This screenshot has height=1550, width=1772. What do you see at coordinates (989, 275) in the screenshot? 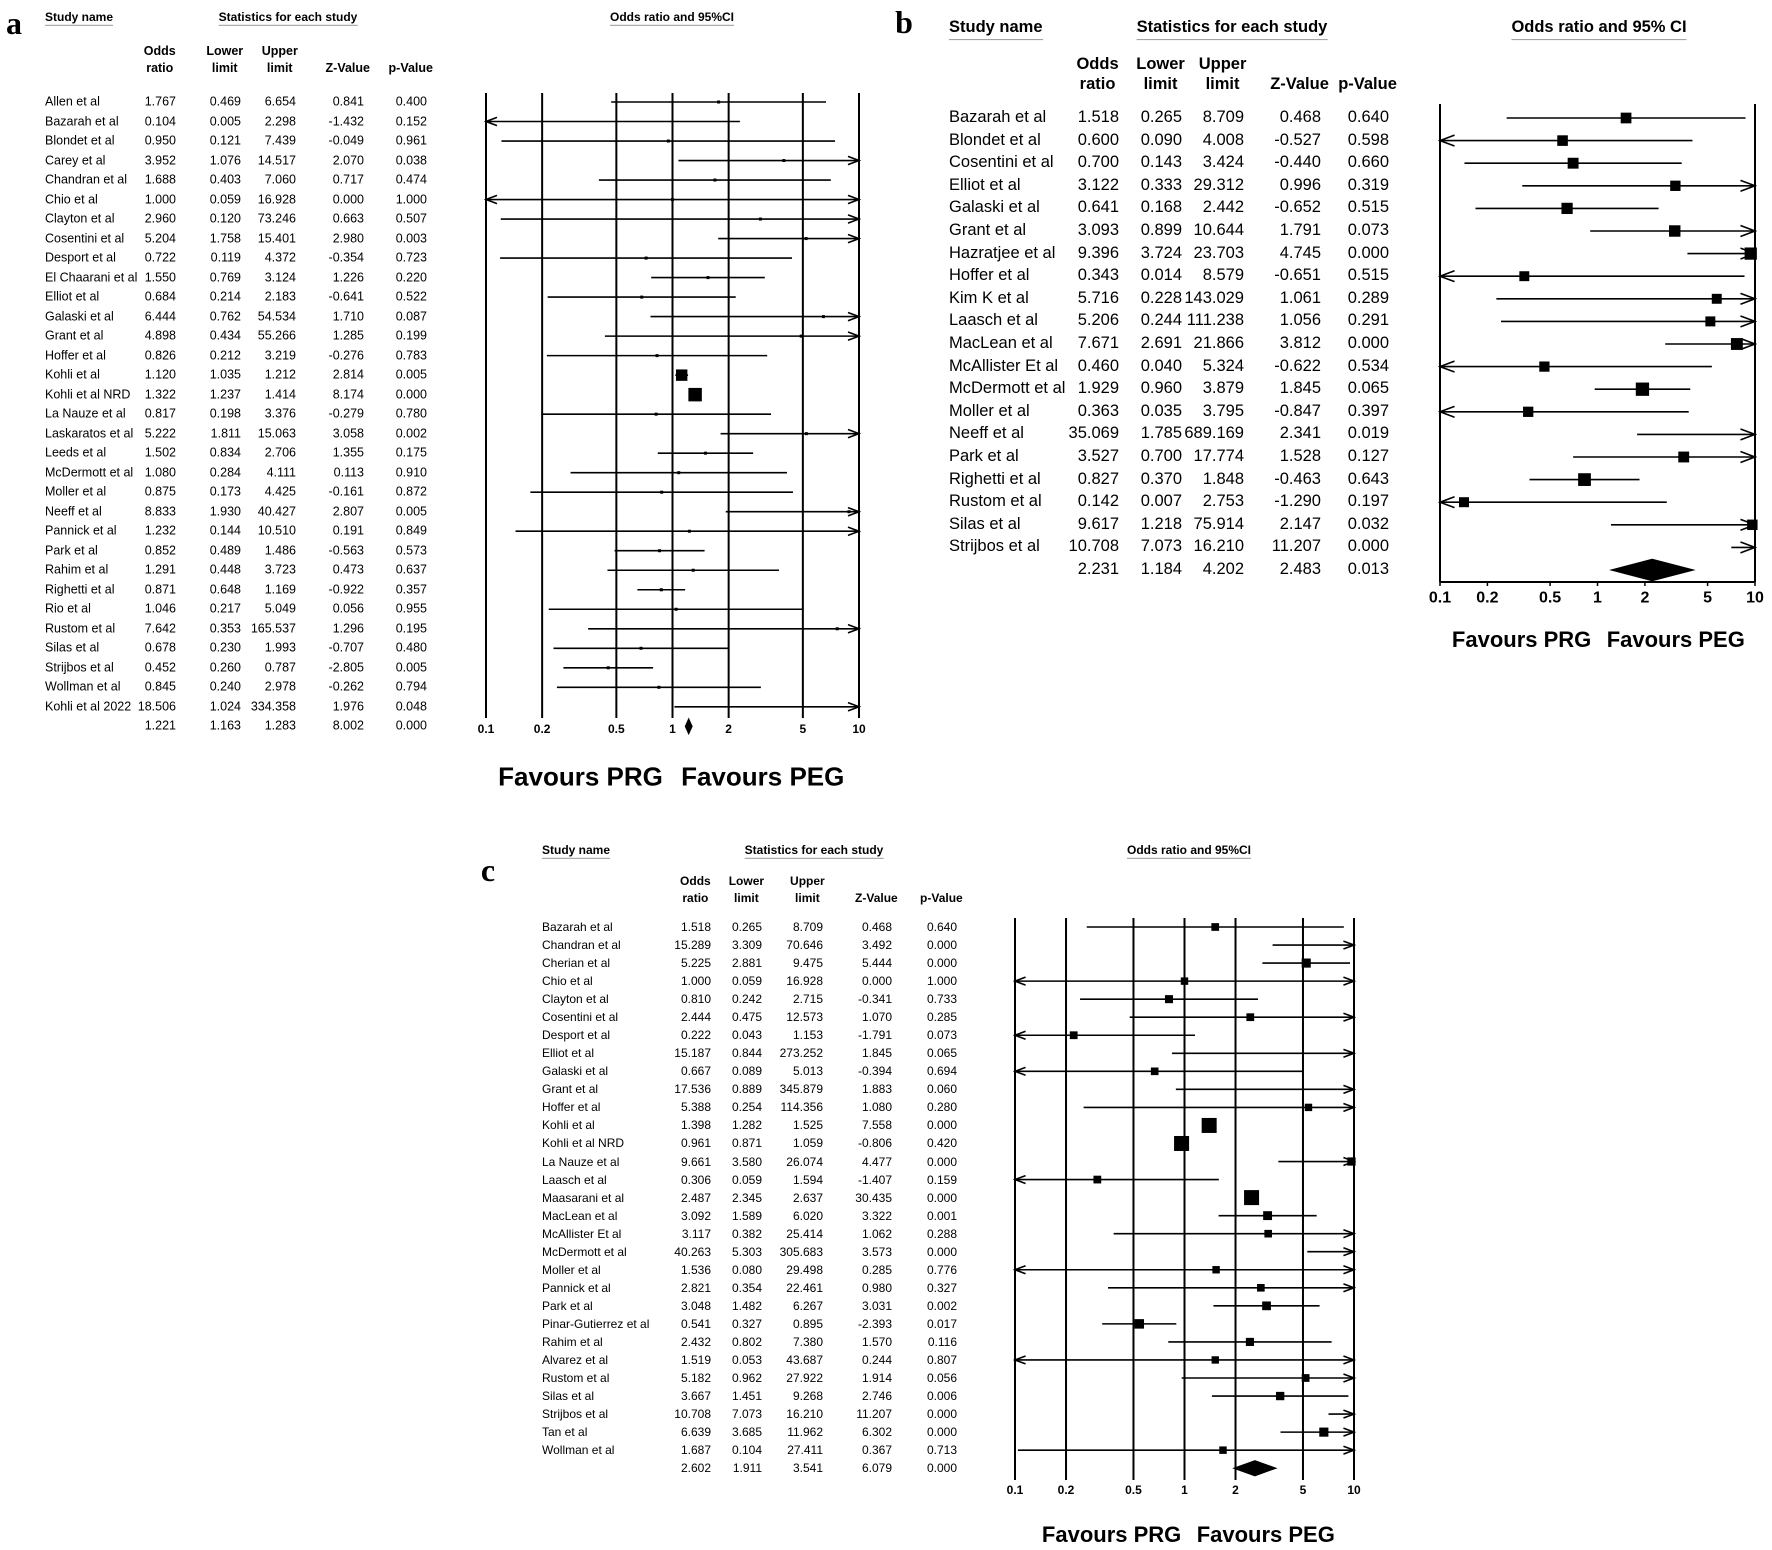
I see `study-name: Hoffer et al` at bounding box center [989, 275].